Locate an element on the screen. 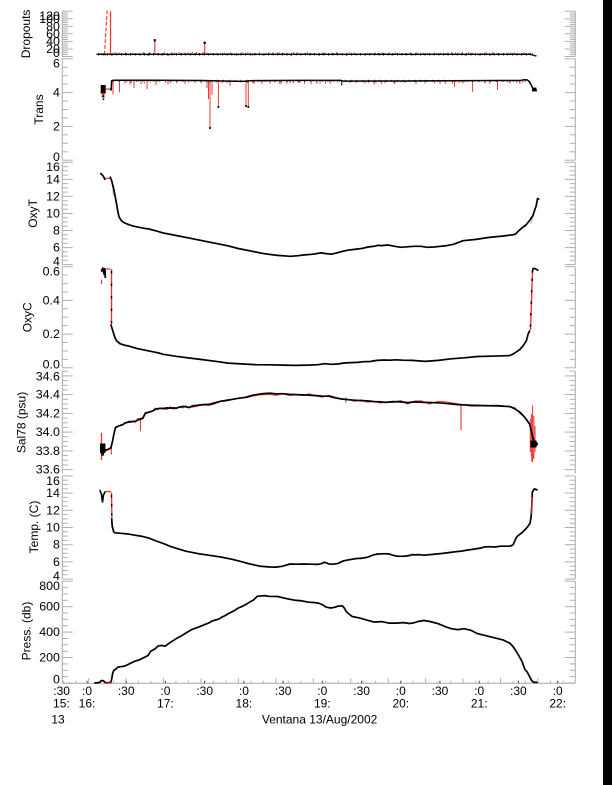  svg-text: 19: is located at coordinates (322, 704).